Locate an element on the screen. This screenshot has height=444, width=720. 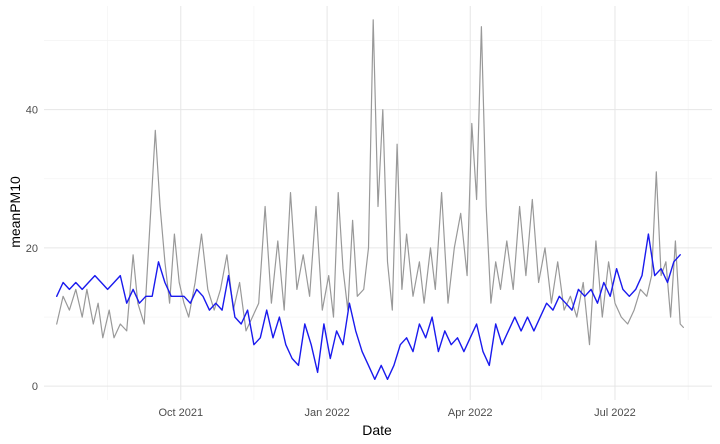
x-tick-label: Jan 2022 is located at coordinates (326, 413).